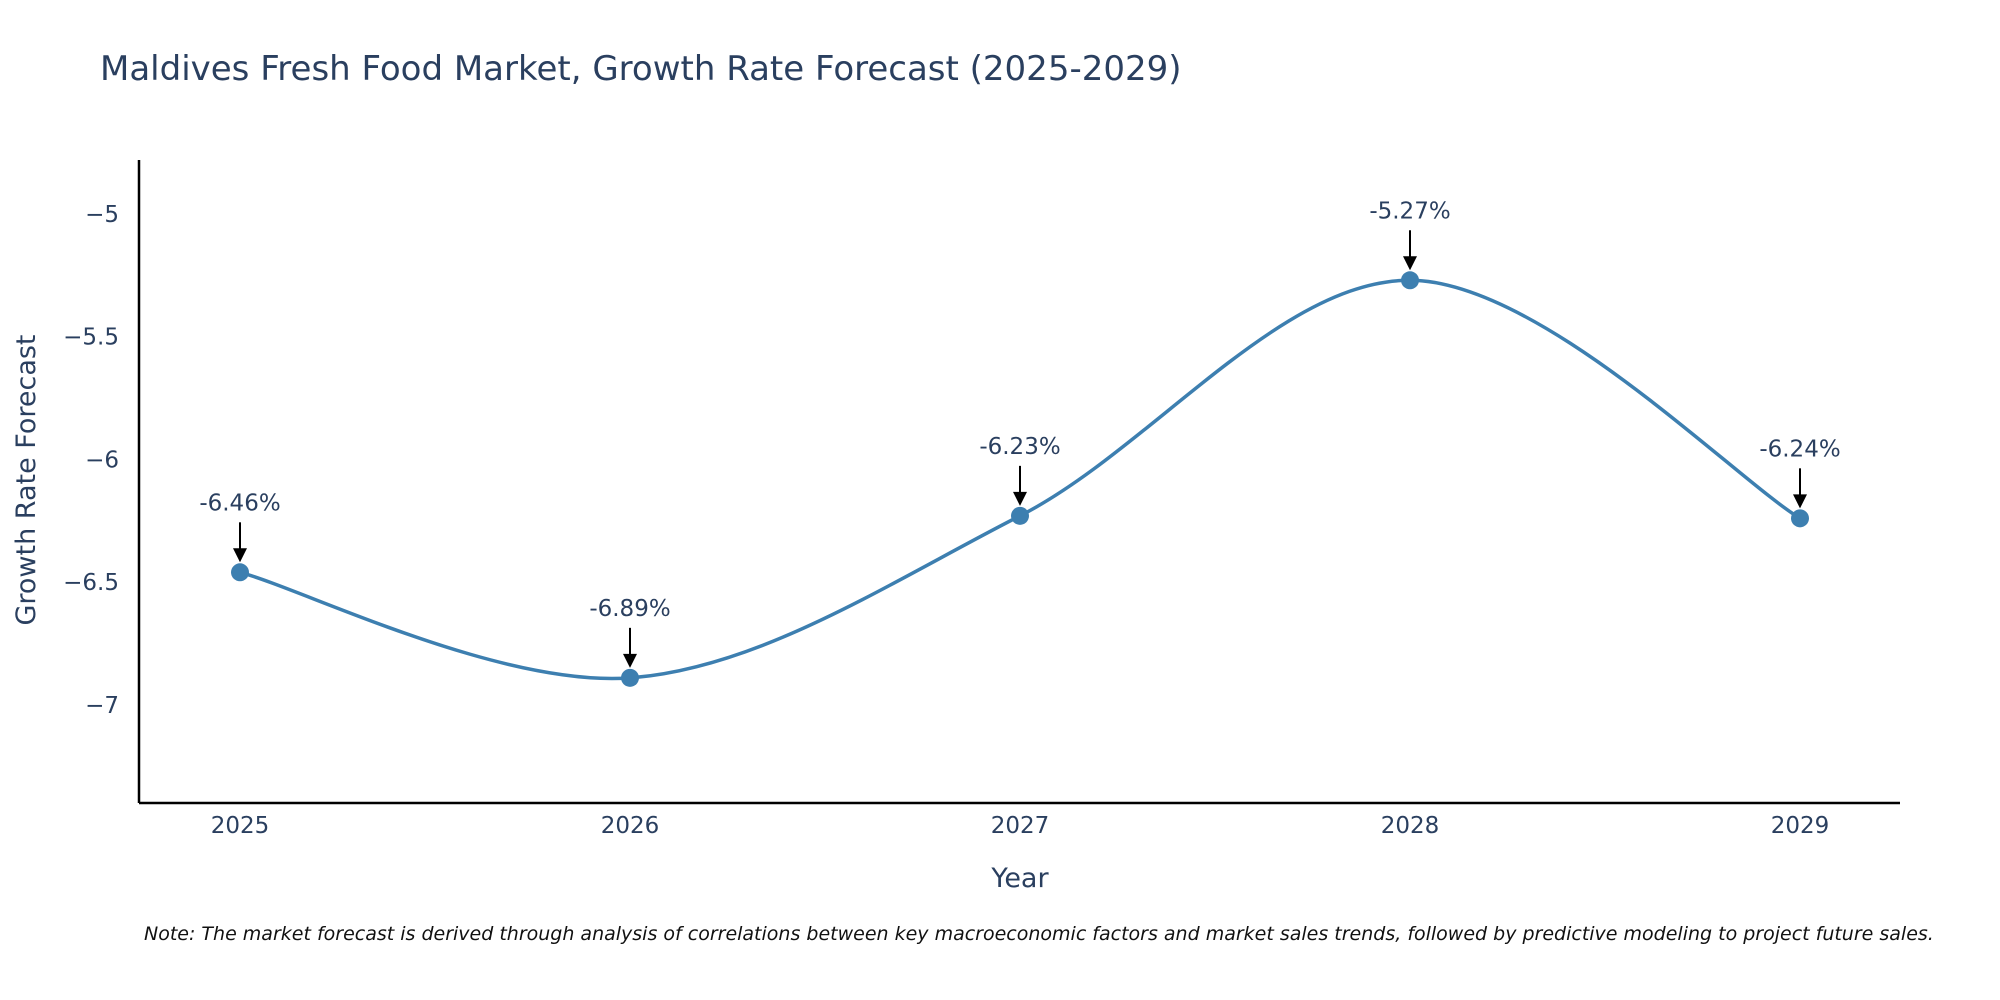 This screenshot has width=2000, height=1000. I want to click on data-point-2028, so click(1410, 280).